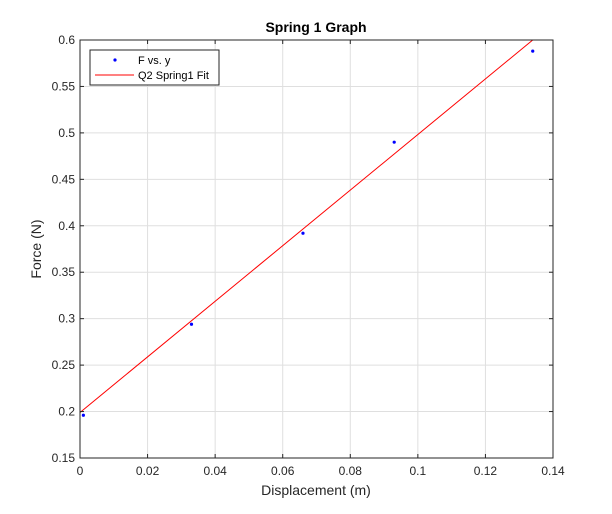 This screenshot has width=612, height=514. Describe the element at coordinates (553, 471) in the screenshot. I see `x-tick-label: 0.14` at that location.